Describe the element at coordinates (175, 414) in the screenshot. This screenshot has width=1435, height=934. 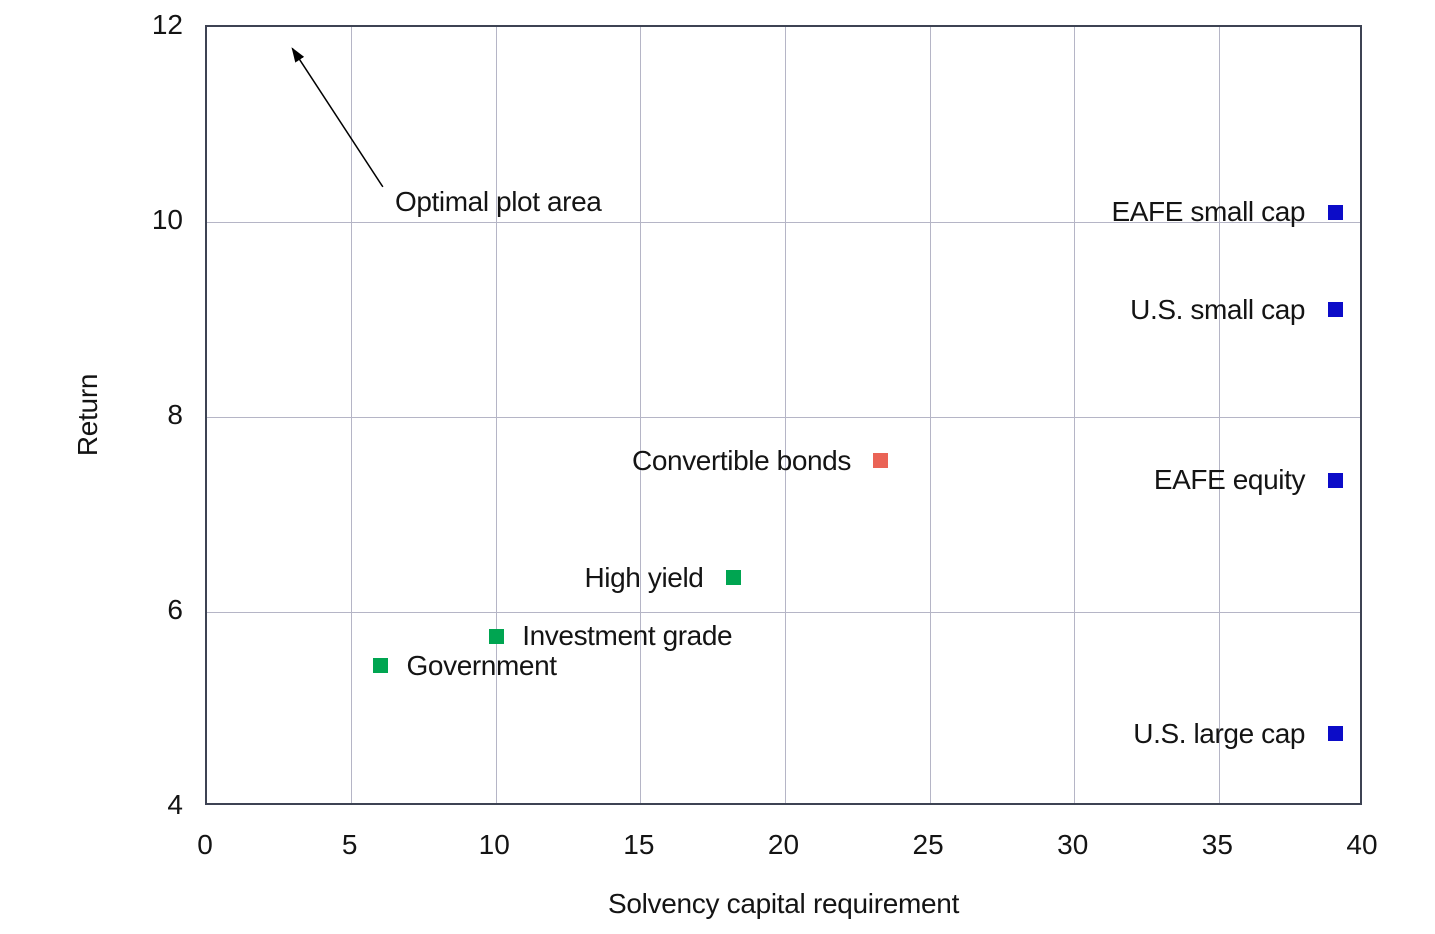
I see `y-tick-label-8: 8` at that location.